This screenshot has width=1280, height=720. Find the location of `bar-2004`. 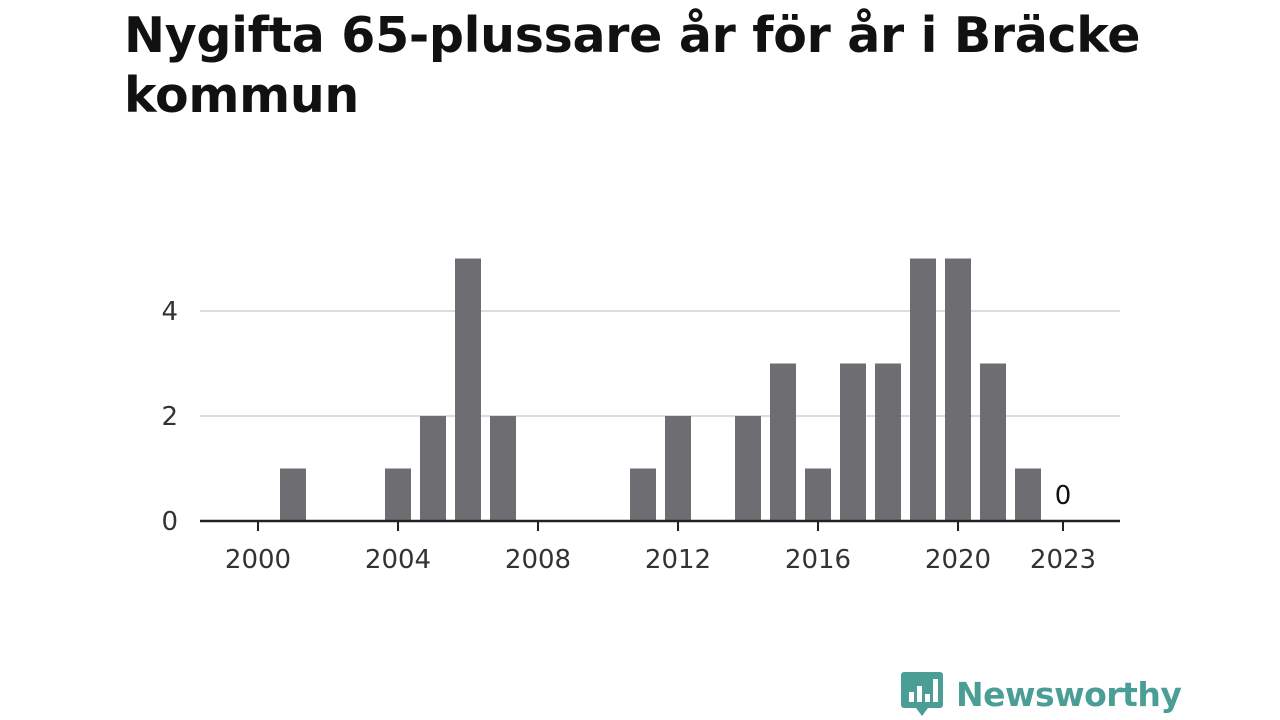

bar-2004 is located at coordinates (398, 494).